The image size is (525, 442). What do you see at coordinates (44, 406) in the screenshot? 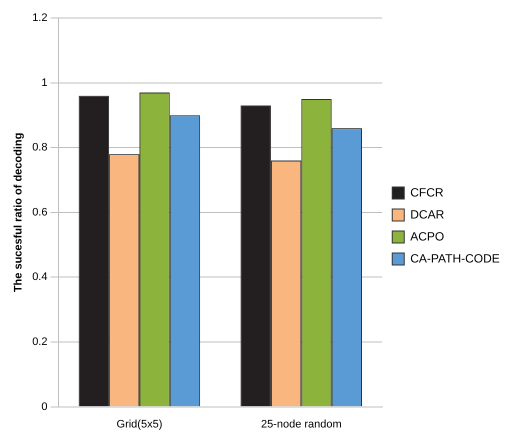
I see `y-tick-label: 0` at bounding box center [44, 406].